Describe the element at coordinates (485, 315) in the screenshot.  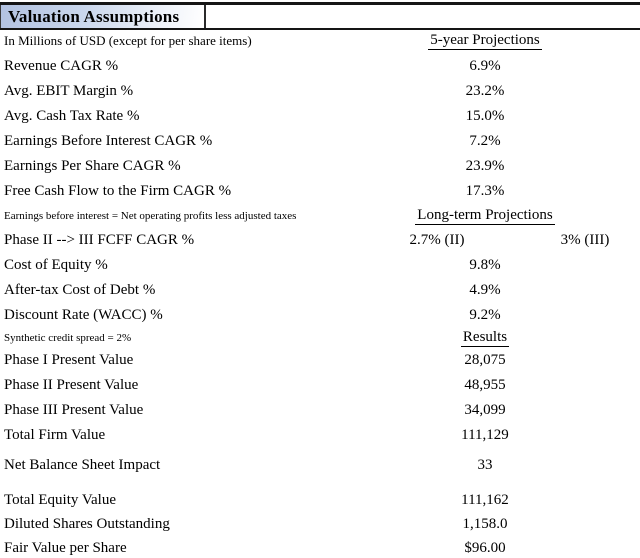
I see `row-value: 9.2%` at that location.